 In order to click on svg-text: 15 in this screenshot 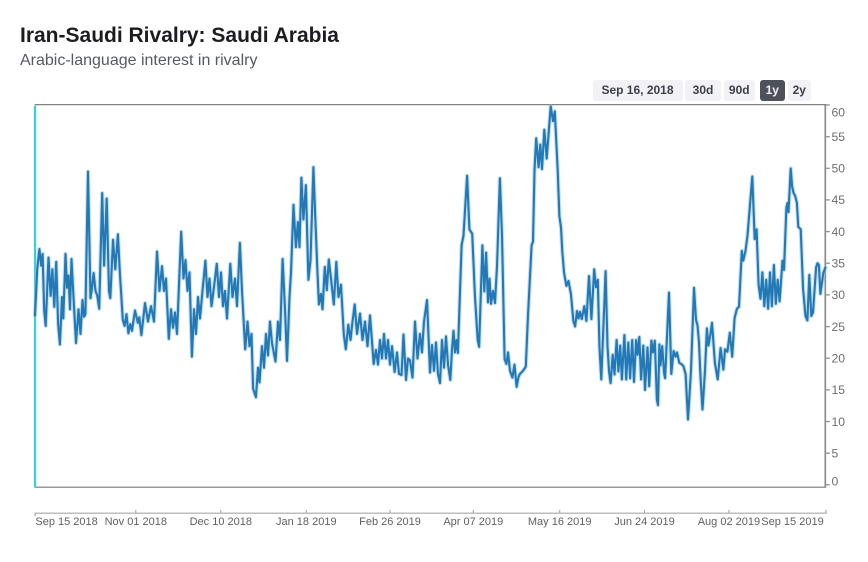, I will do `click(839, 390)`.